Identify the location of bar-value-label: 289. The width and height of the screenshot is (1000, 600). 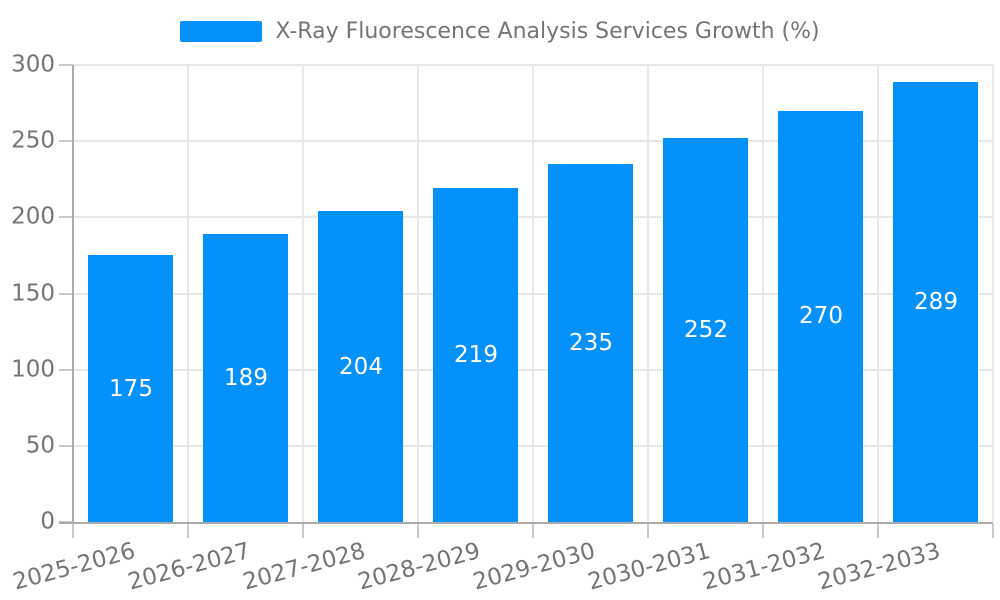
(936, 302).